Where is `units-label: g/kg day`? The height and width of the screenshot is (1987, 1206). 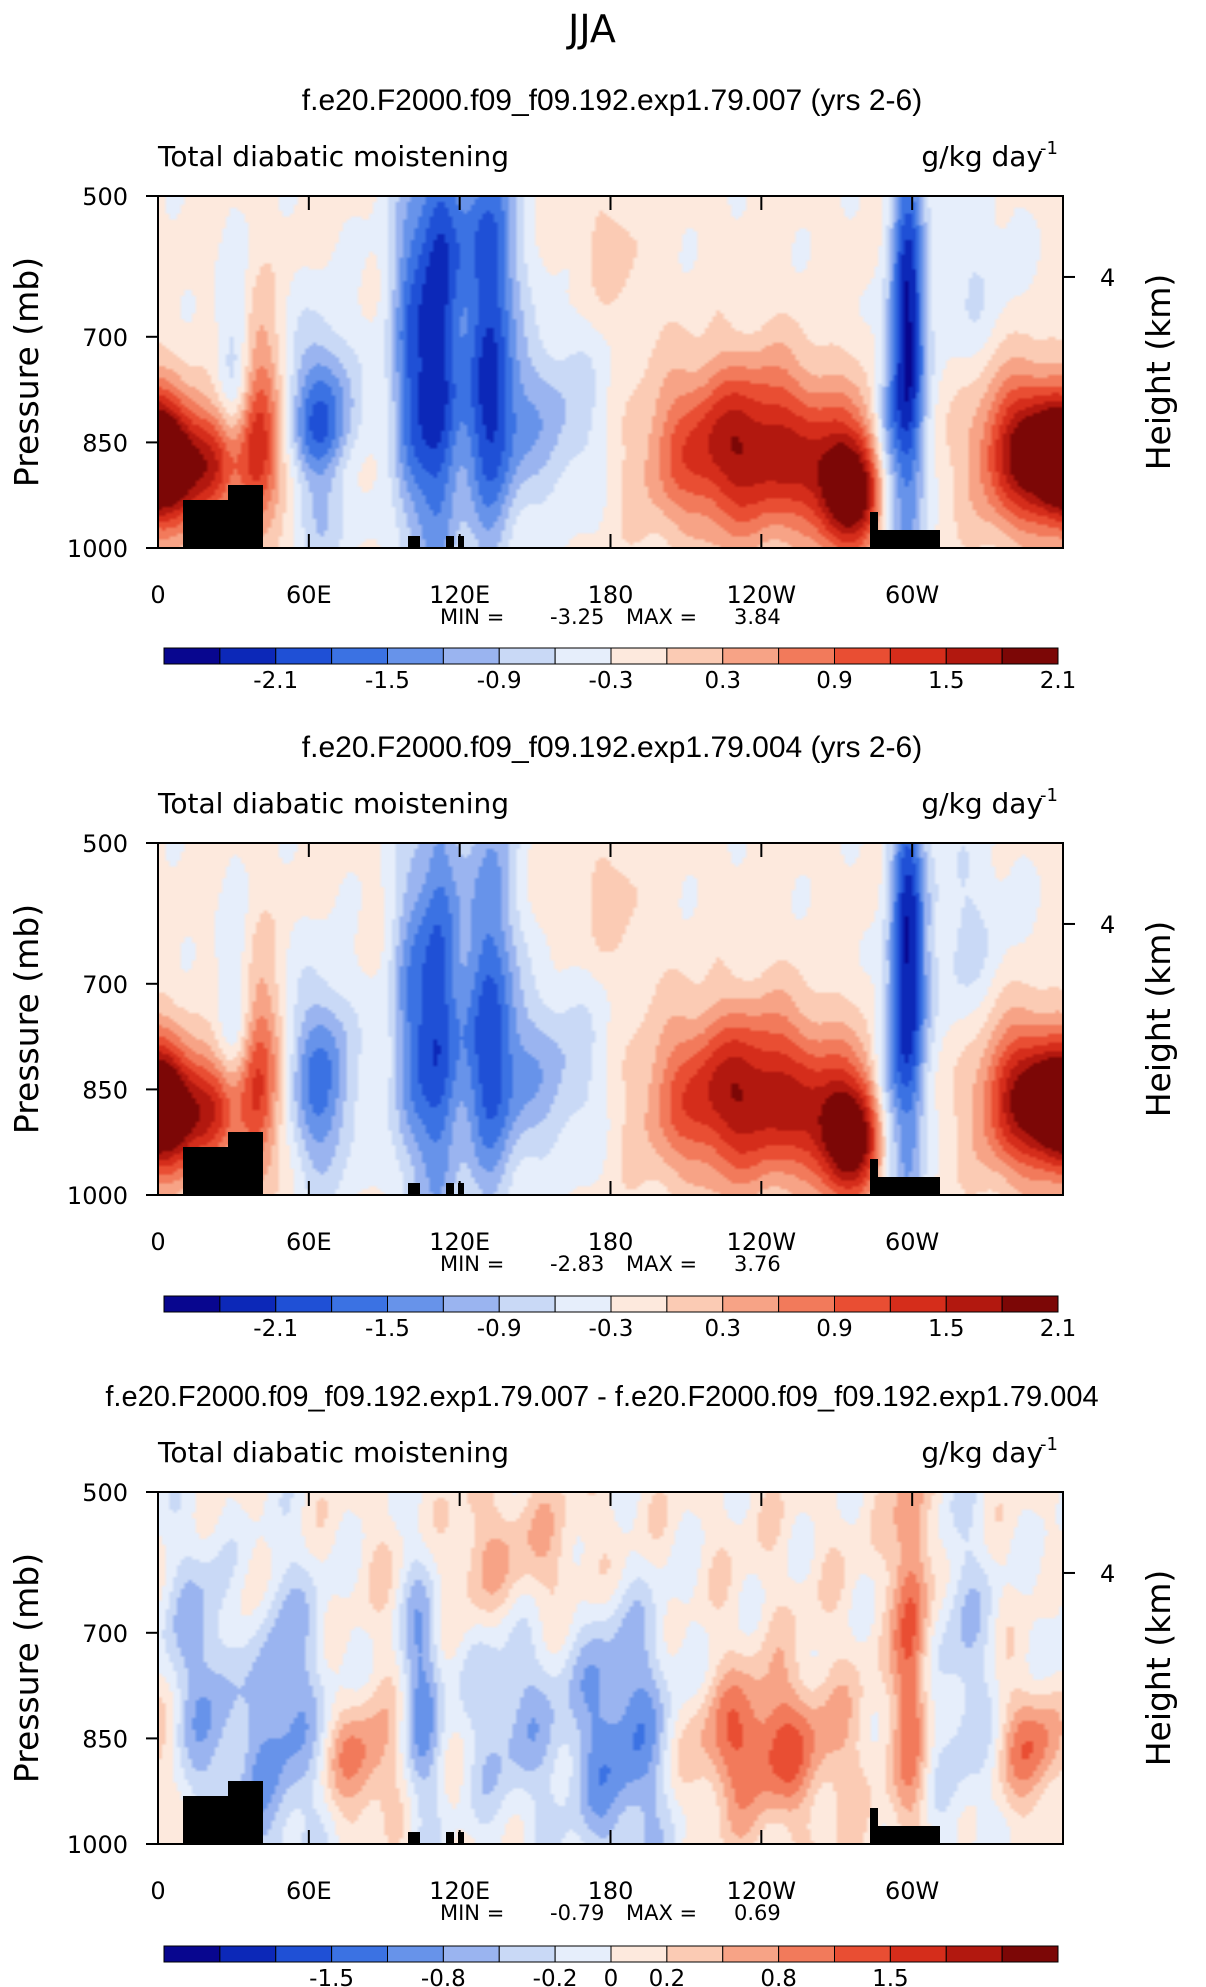
units-label: g/kg day is located at coordinates (982, 156).